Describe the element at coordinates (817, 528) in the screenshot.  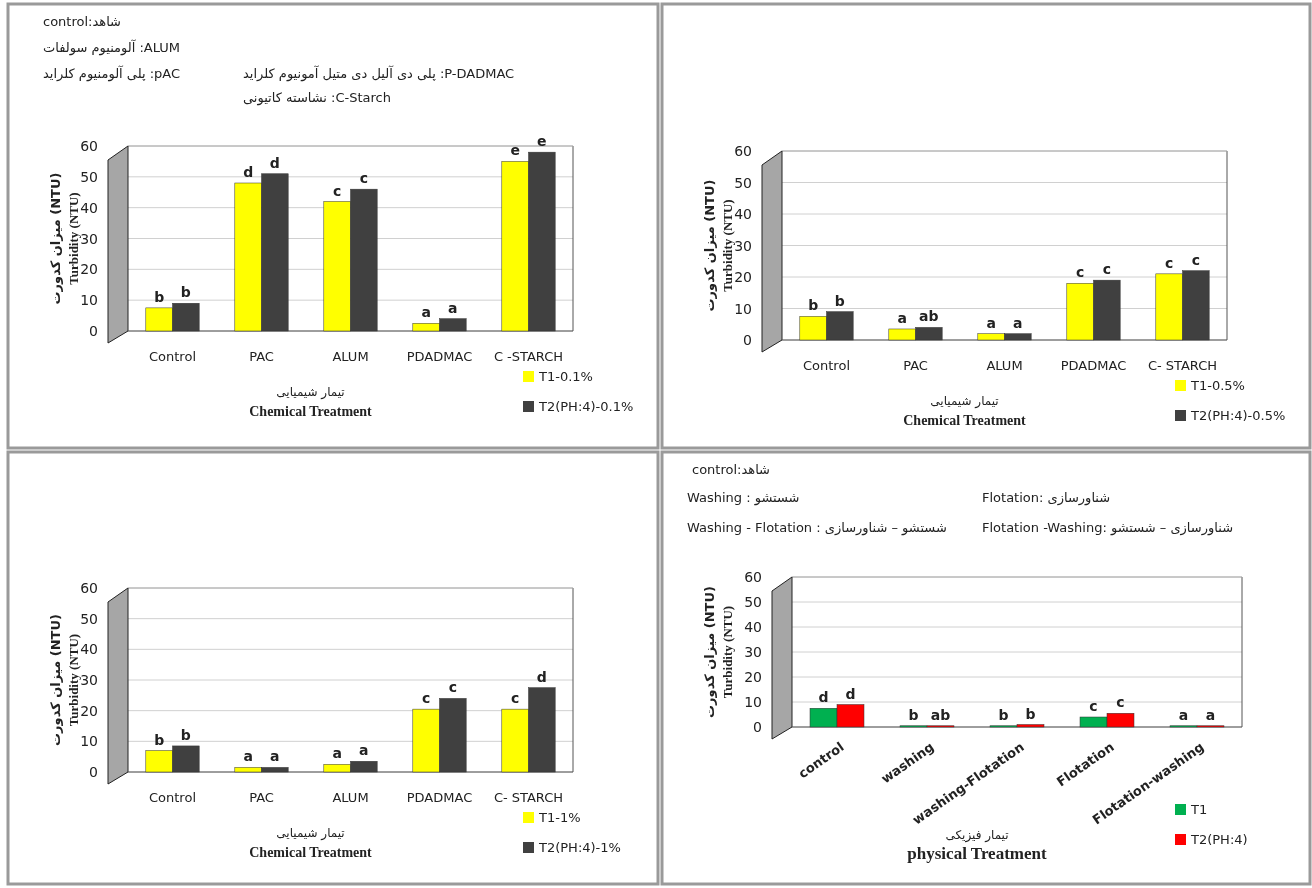
I see `text: Washing - Flotation : شستشو – شناورسازی` at that location.